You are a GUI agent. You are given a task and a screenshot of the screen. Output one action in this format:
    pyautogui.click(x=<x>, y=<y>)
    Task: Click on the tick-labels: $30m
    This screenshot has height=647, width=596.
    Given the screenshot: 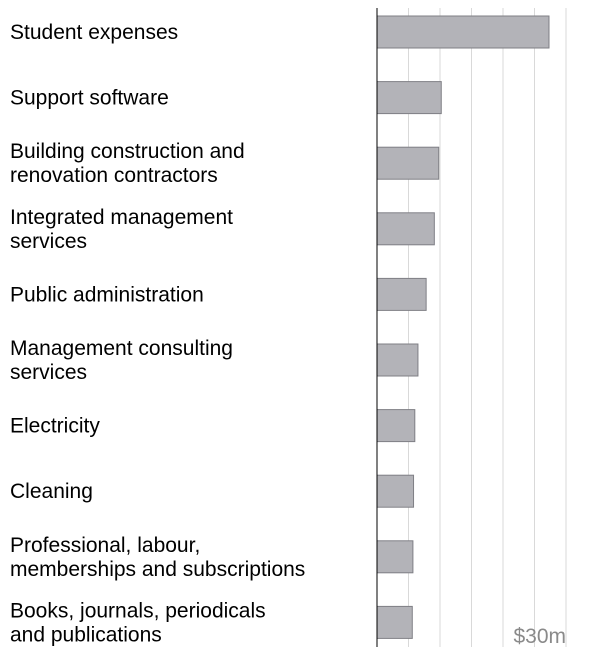 What is the action you would take?
    pyautogui.click(x=539, y=636)
    